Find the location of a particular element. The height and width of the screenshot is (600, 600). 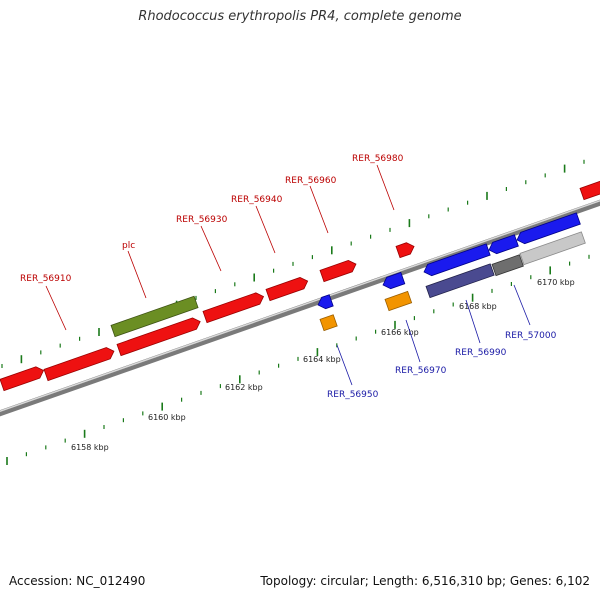

gene-arrow-rer-56970-a is located at coordinates (393, 280).